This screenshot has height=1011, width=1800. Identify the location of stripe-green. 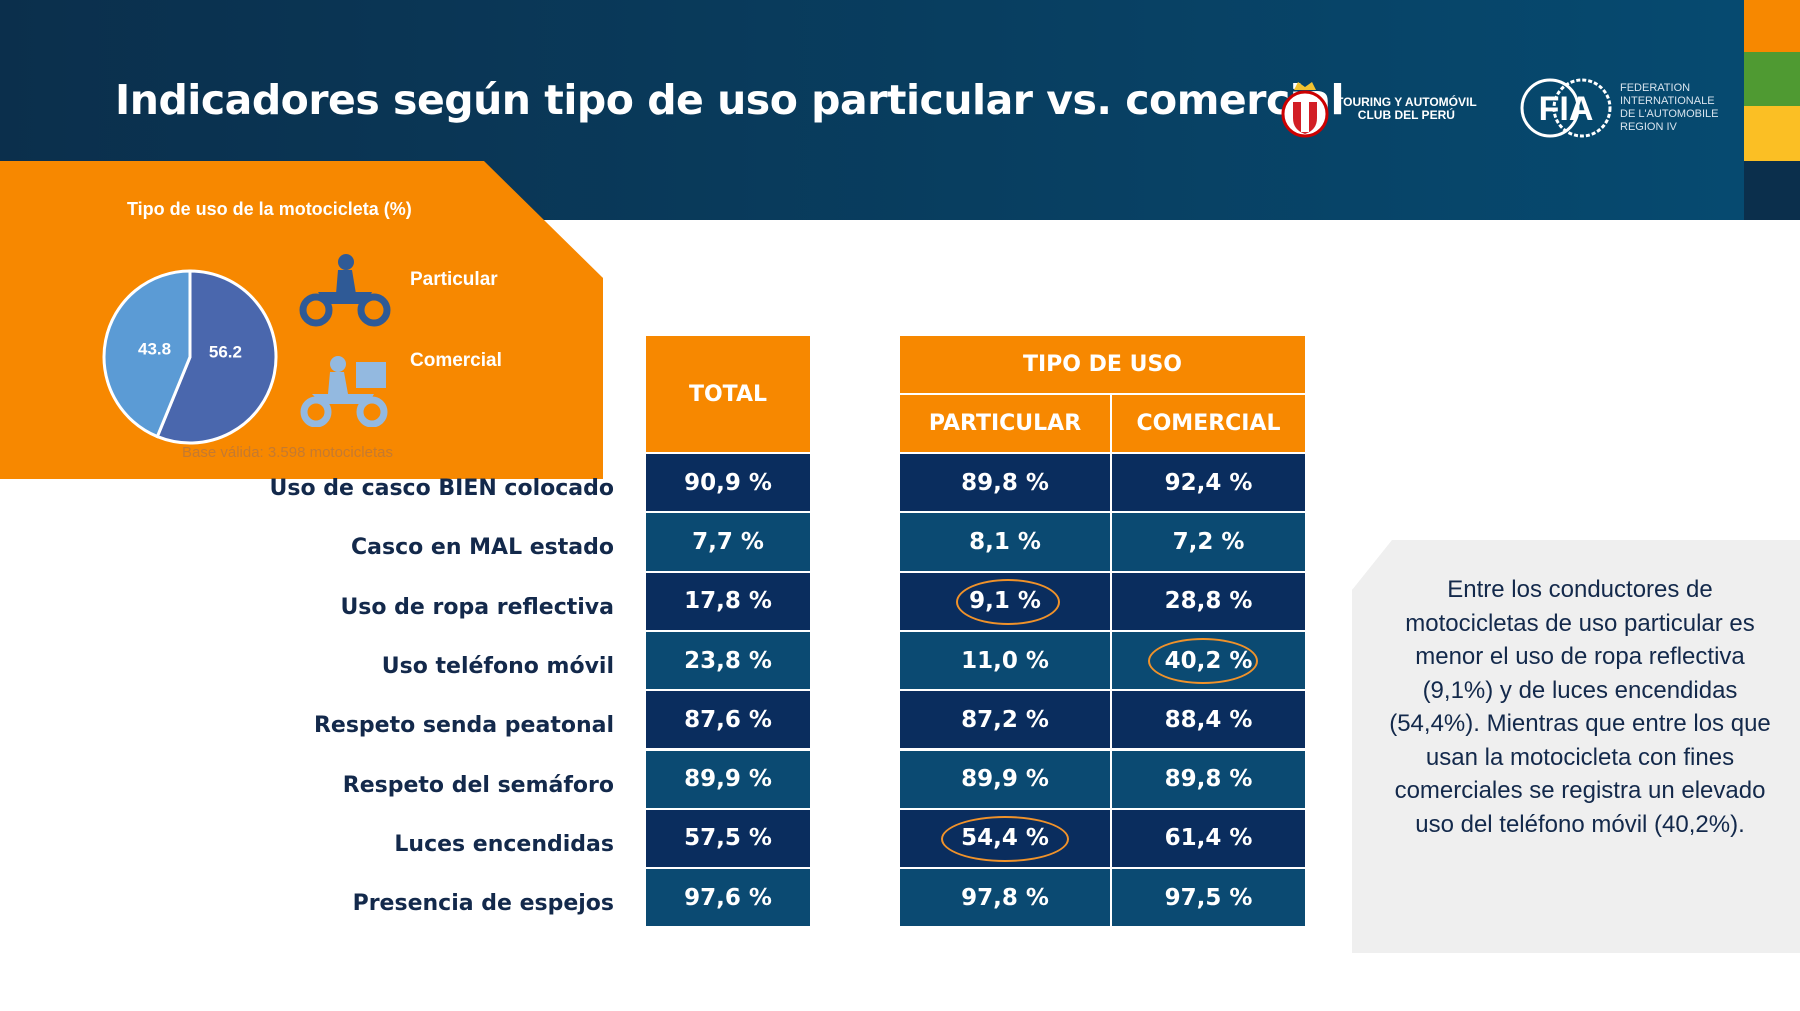
(1772, 79).